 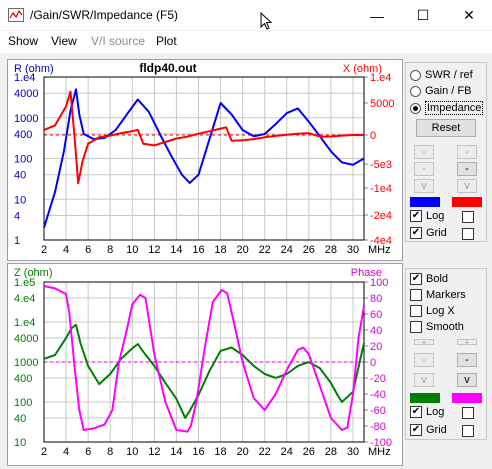 I want to click on x-tick-label: 12, so click(x=154, y=452).